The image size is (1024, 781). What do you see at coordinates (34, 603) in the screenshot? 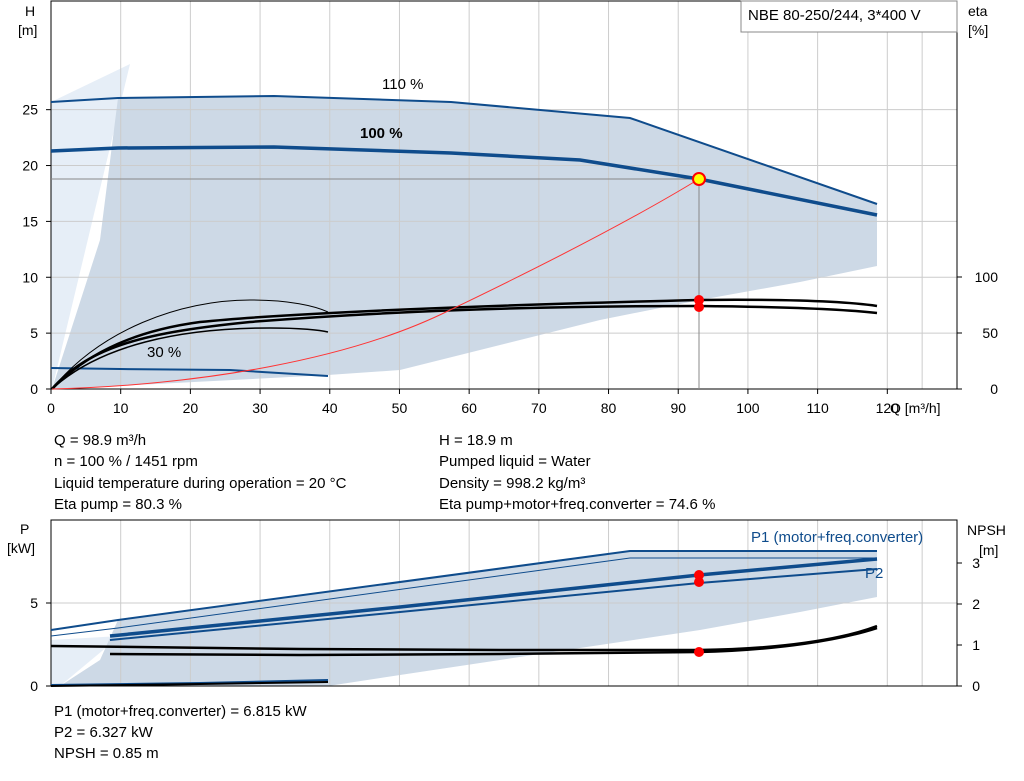
I see `bottom-y-tick-label: 5` at bounding box center [34, 603].